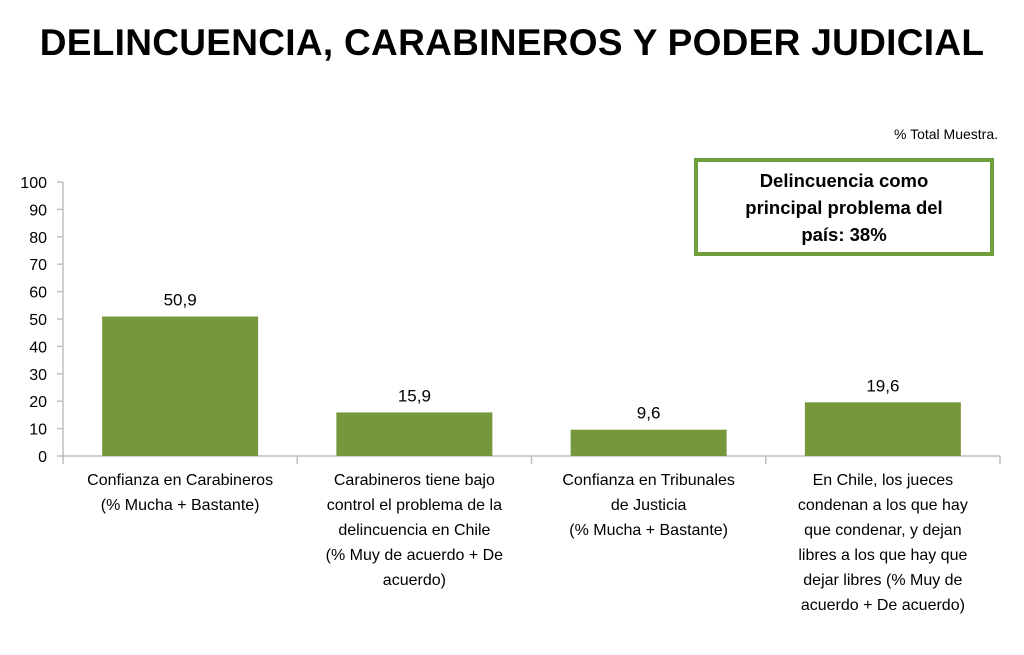 The width and height of the screenshot is (1024, 655). I want to click on data-label: 15,9, so click(414, 395).